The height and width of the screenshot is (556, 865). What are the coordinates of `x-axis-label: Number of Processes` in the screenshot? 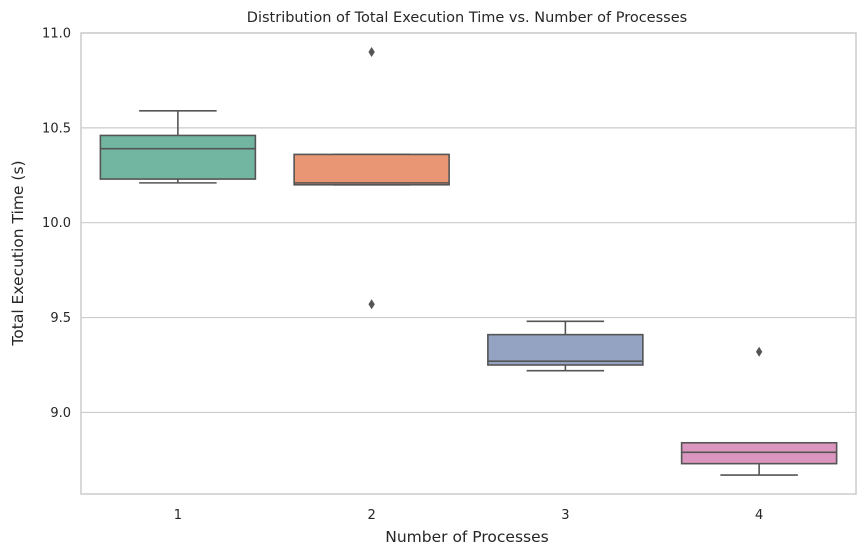 It's located at (466, 537).